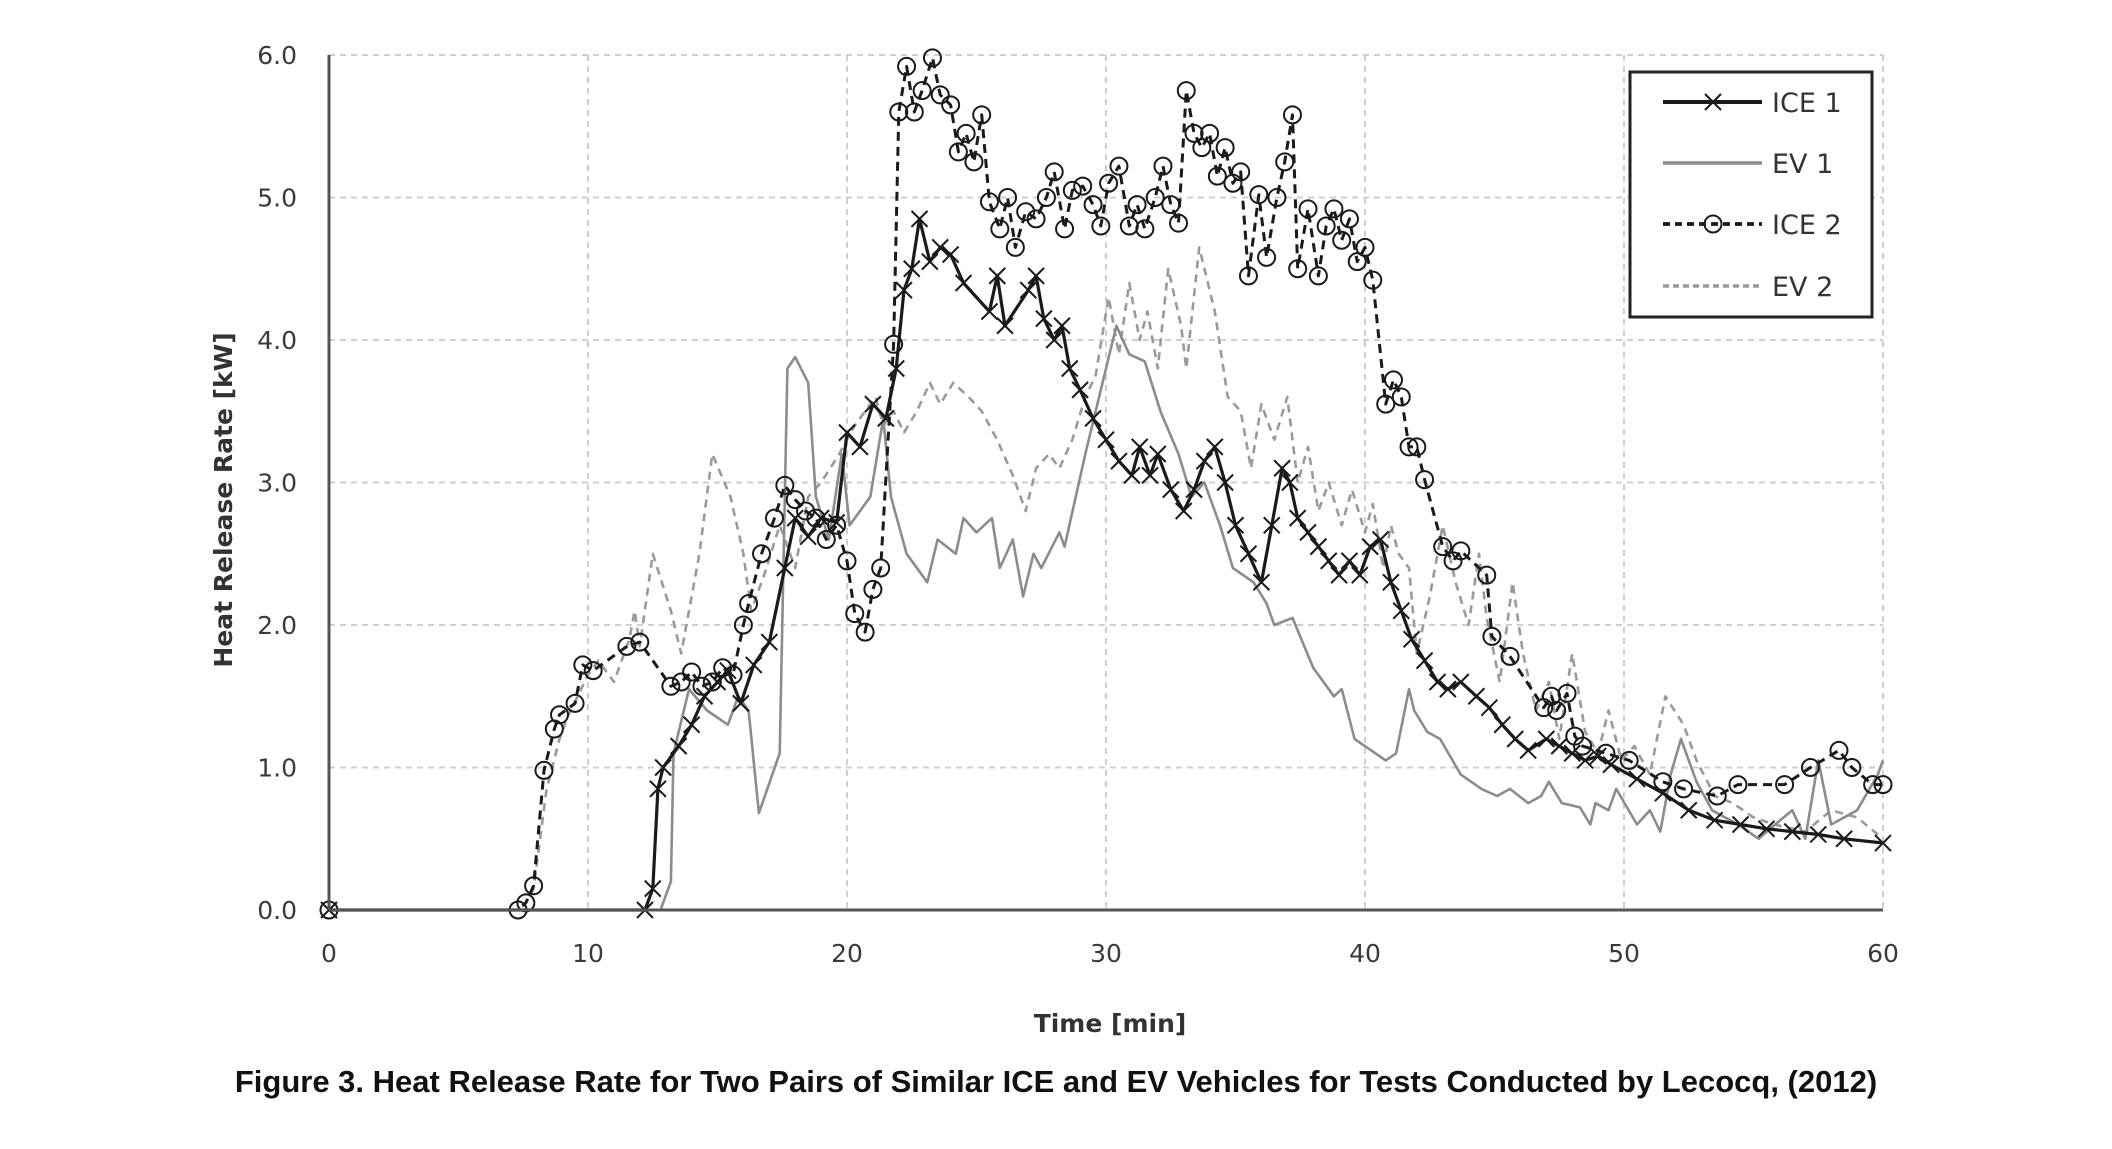  What do you see at coordinates (1110, 953) in the screenshot?
I see `x-axis-ticks: 0 10 20 30 40 50 60` at bounding box center [1110, 953].